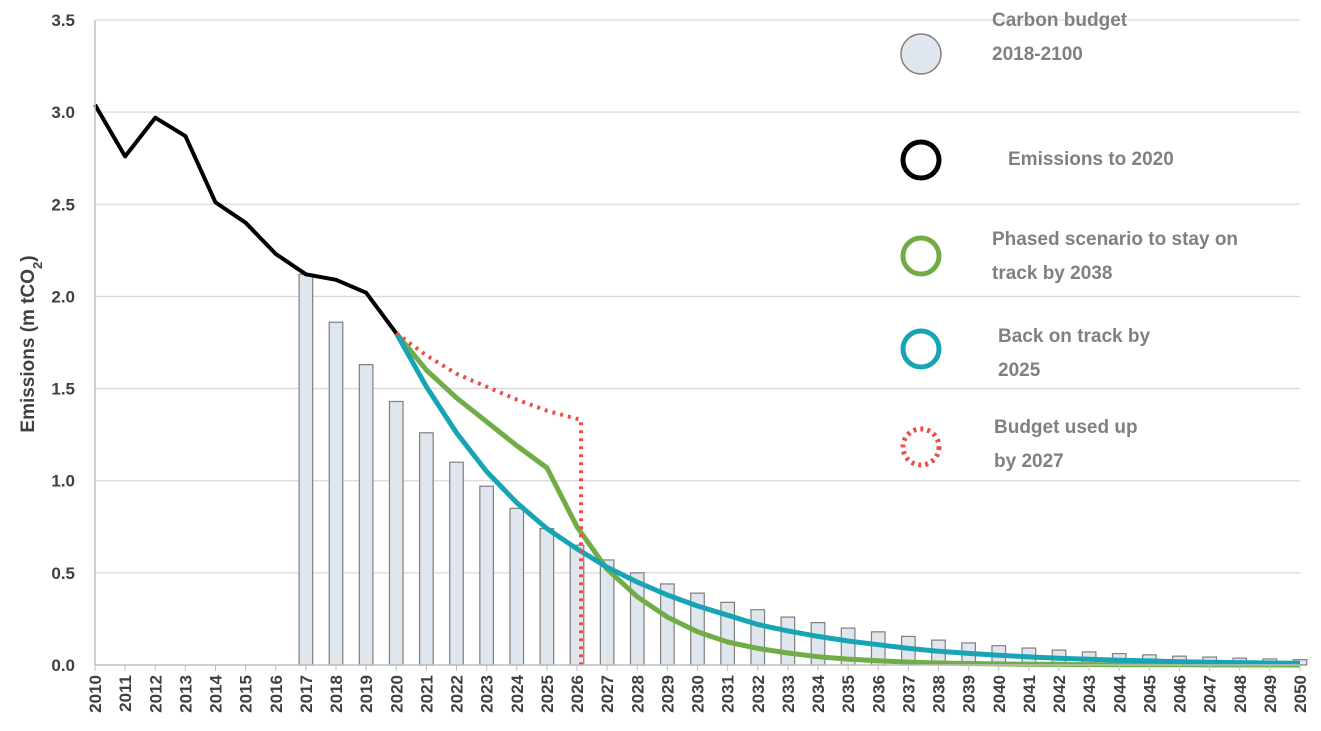 The image size is (1321, 731). What do you see at coordinates (1119, 693) in the screenshot?
I see `x-tick-label: 2044` at bounding box center [1119, 693].